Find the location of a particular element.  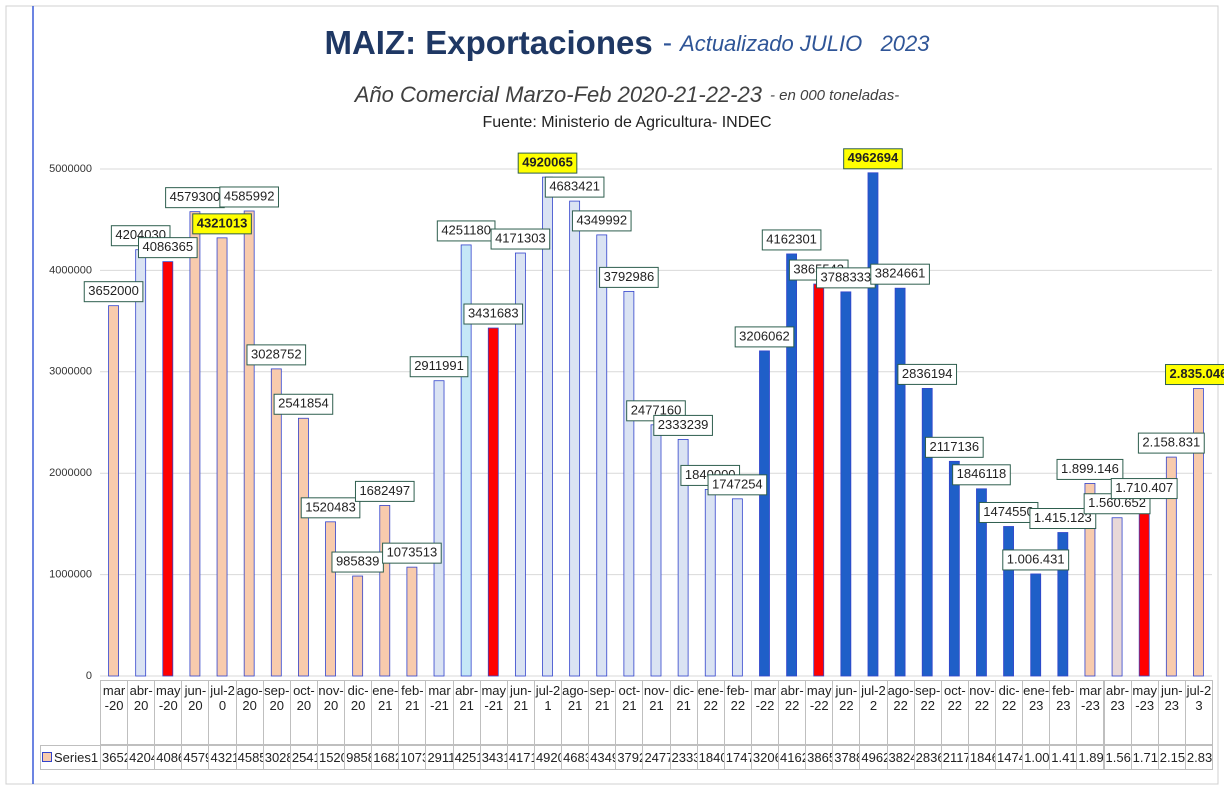

x-tick-label: jun-22 is located at coordinates (846, 712).